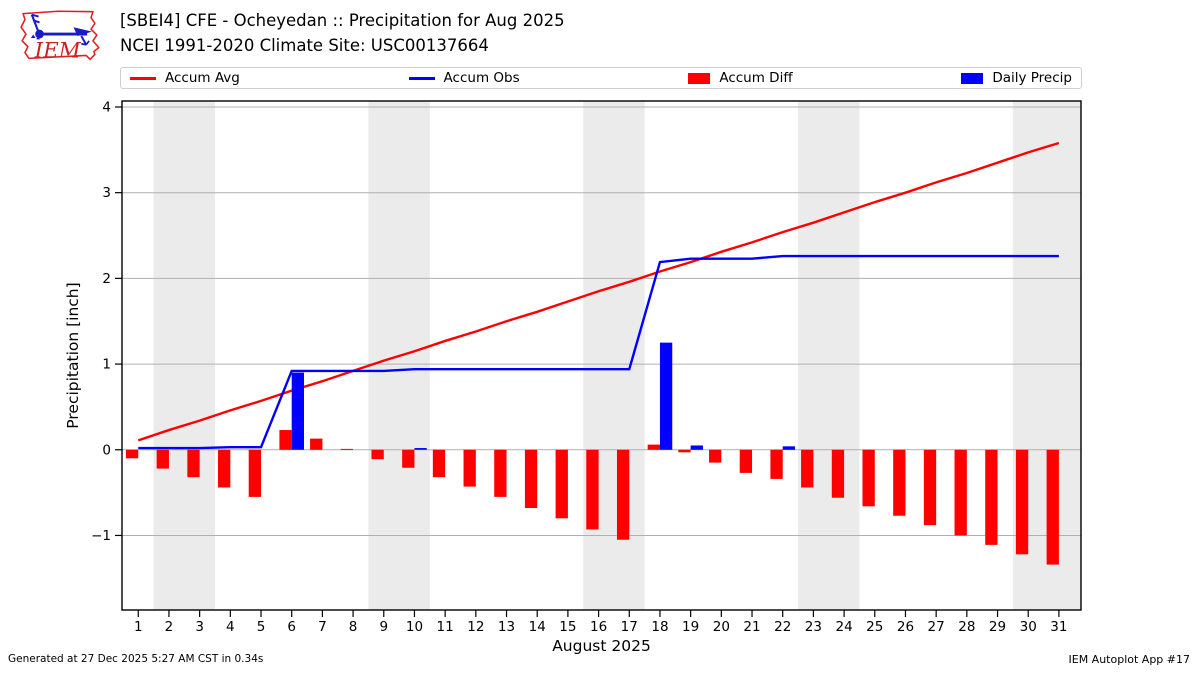  I want to click on x-tick-label: 19, so click(690, 627).